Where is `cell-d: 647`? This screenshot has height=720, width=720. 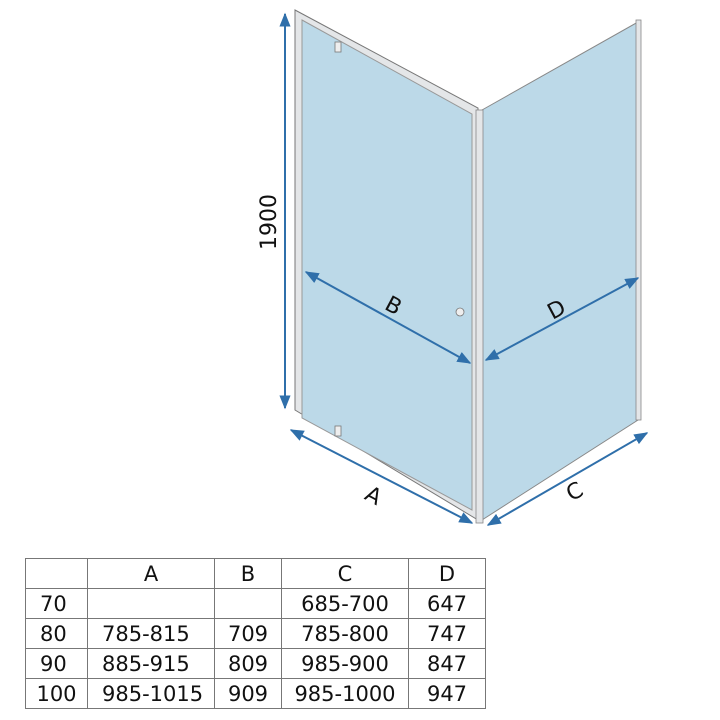
cell-d: 647 is located at coordinates (447, 603).